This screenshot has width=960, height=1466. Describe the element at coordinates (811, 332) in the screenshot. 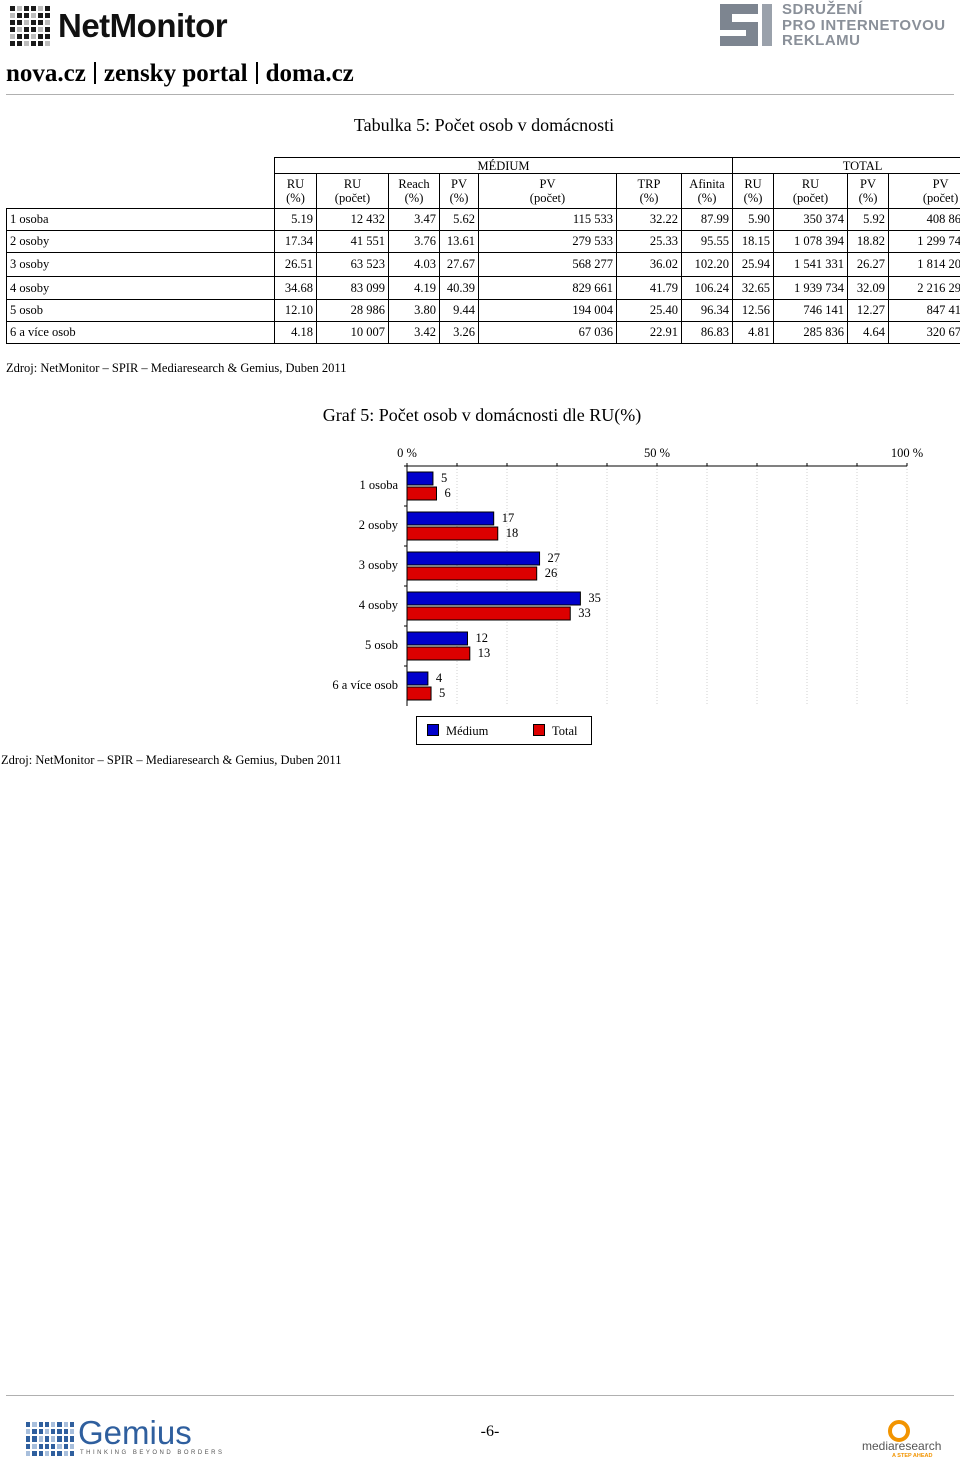

I see `table-cell: 285 836` at that location.